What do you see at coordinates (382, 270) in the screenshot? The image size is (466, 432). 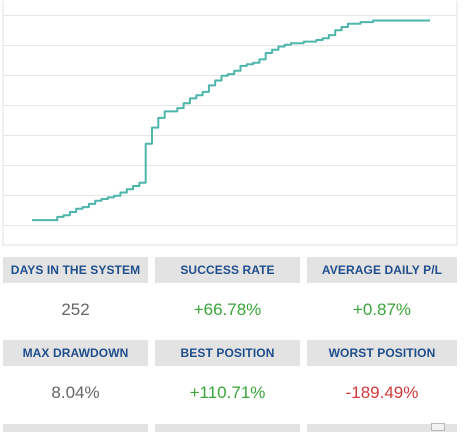 I see `stat-label-average-daily-pl: AVERAGE DAILY P/L` at bounding box center [382, 270].